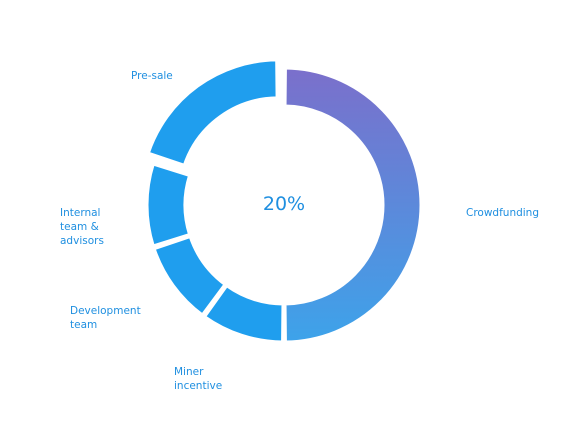 Image resolution: width=574 pixels, height=423 pixels. Describe the element at coordinates (502, 213) in the screenshot. I see `label-crowdfunding: Crowdfunding` at that location.